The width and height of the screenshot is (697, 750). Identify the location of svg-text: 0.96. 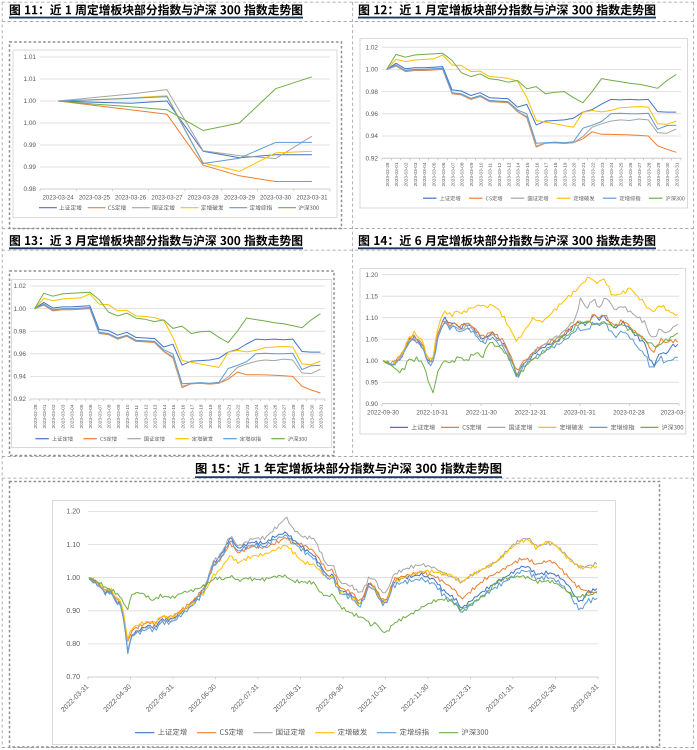
(20, 354).